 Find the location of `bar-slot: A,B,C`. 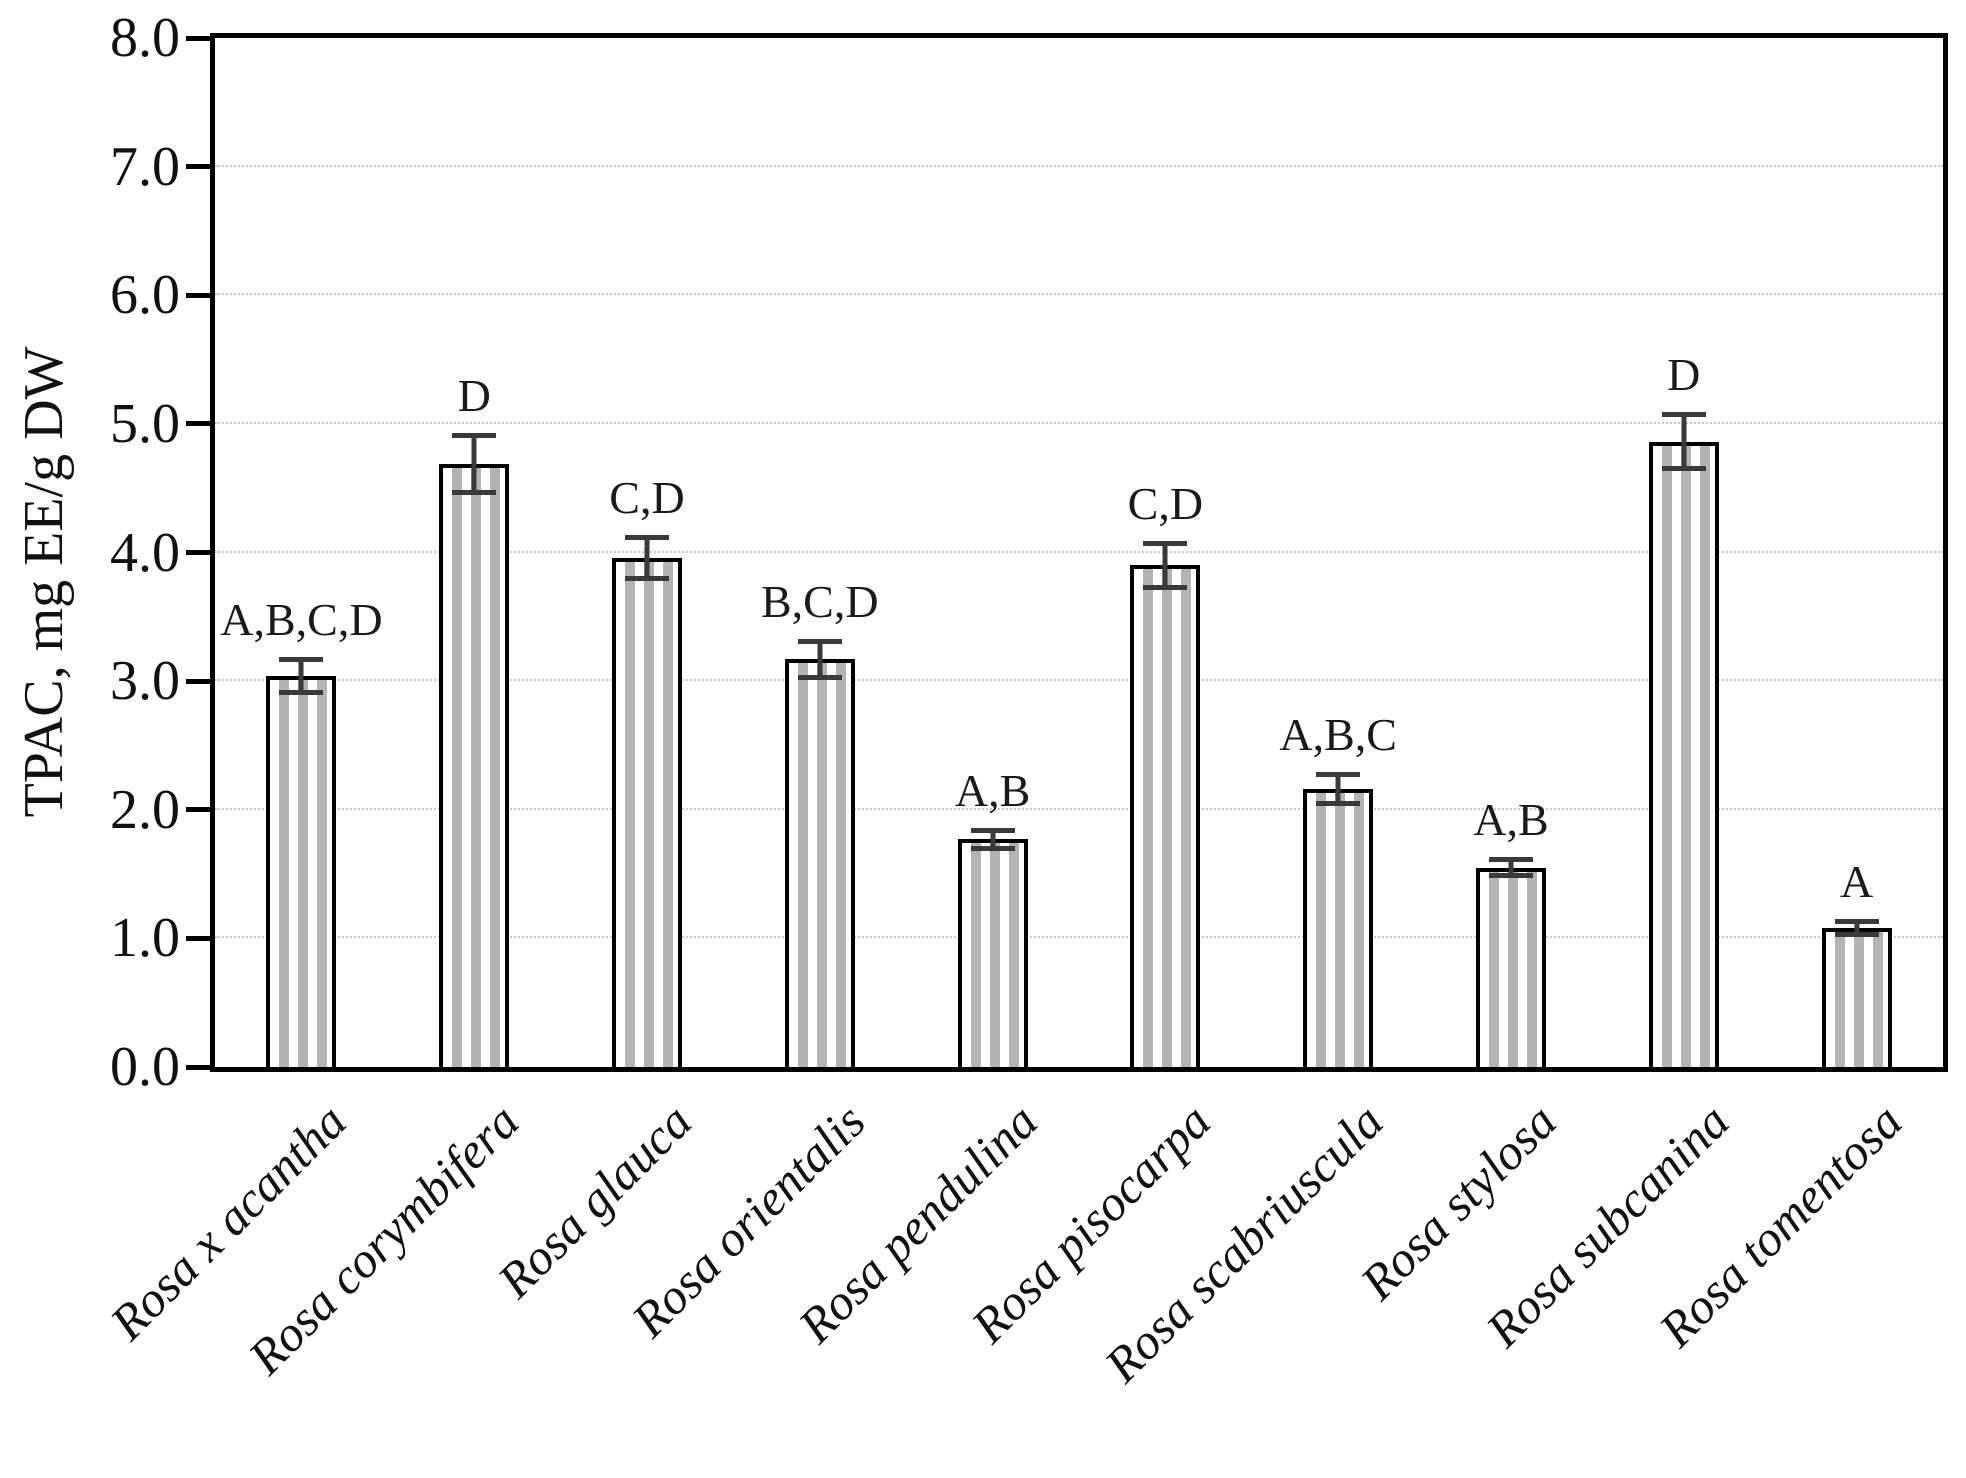

bar-slot: A,B,C is located at coordinates (1338, 552).